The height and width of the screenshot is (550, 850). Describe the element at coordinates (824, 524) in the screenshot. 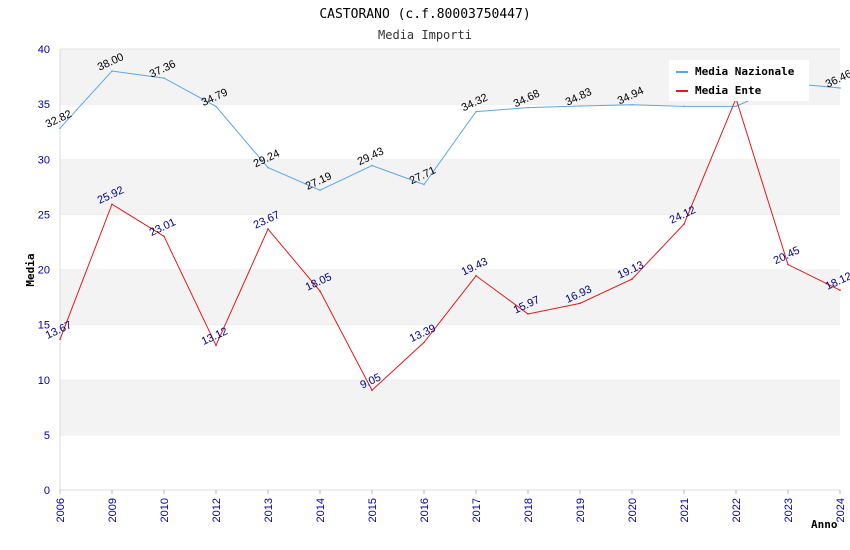

I see `x-axis-title: Anno` at that location.